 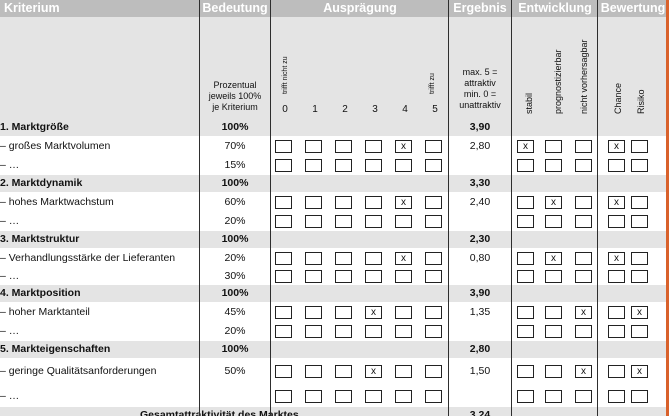 What do you see at coordinates (525, 146) in the screenshot?
I see `entwicklung-checkbox-0: x` at bounding box center [525, 146].